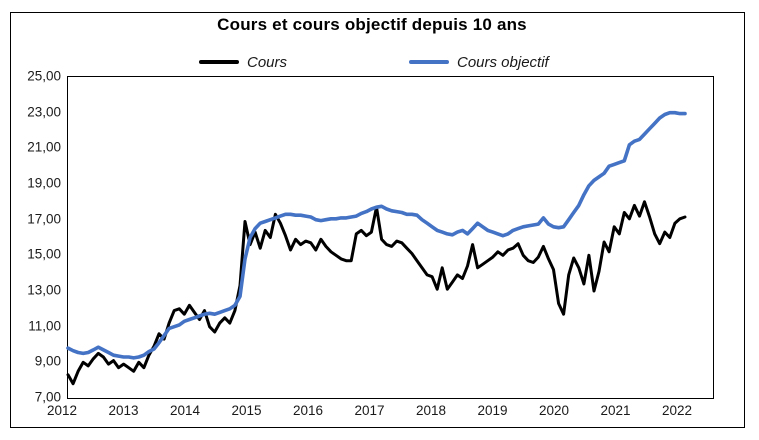 This screenshot has height=440, width=759. What do you see at coordinates (369, 410) in the screenshot?
I see `x-tick-label: 2017` at bounding box center [369, 410].